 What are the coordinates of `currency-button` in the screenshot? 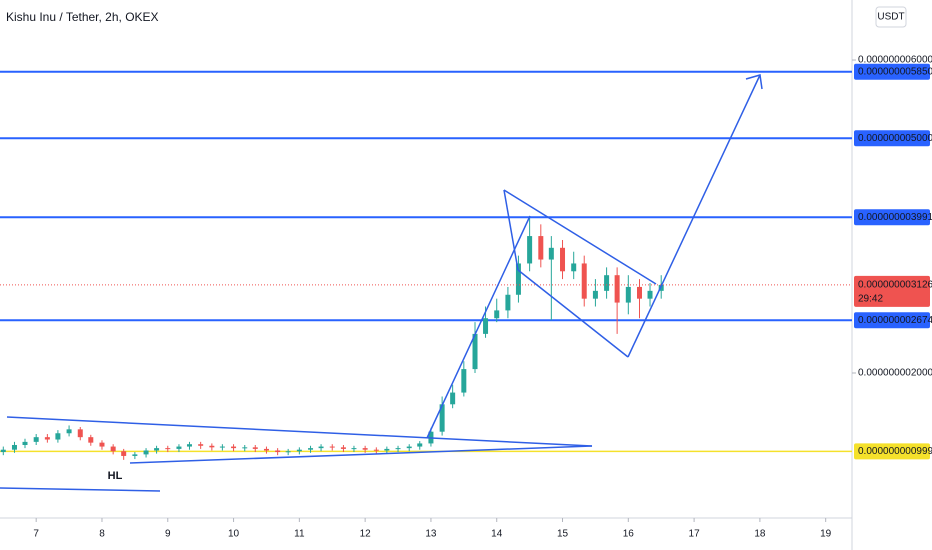 It's located at (891, 17).